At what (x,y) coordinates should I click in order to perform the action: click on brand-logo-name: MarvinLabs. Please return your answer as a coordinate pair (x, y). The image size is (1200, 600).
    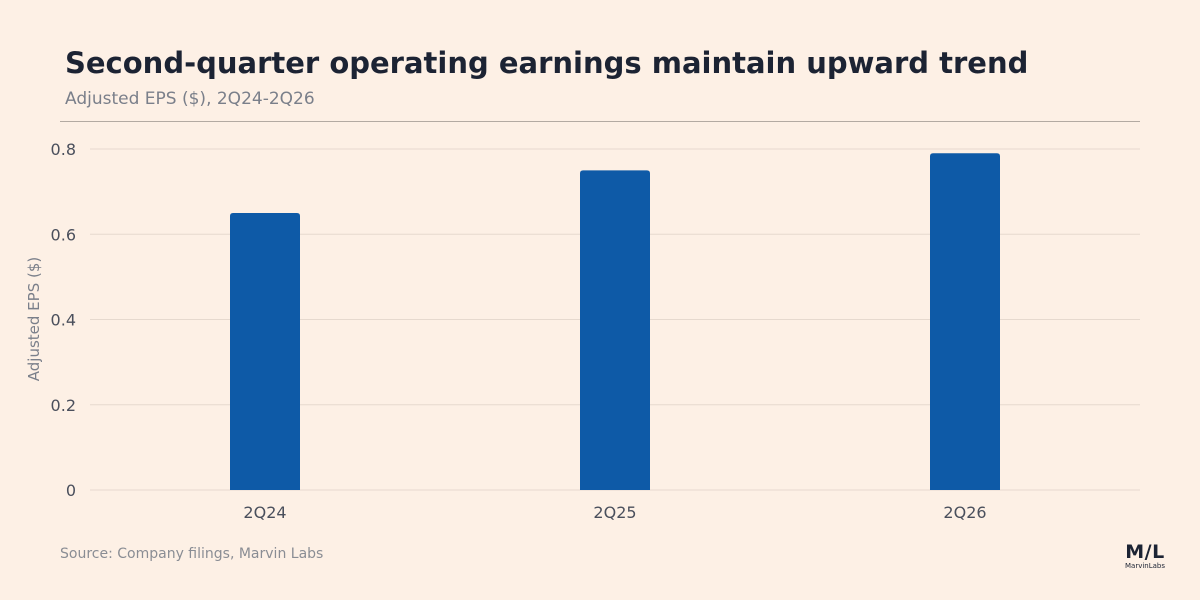
    Looking at the image, I should click on (1144, 566).